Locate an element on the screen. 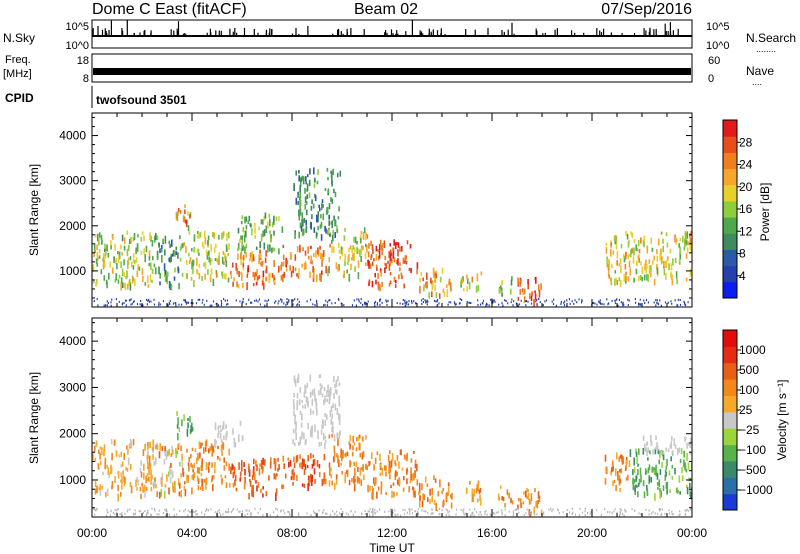 This screenshot has height=554, width=800. freq-label-1: Freq. is located at coordinates (18, 60).